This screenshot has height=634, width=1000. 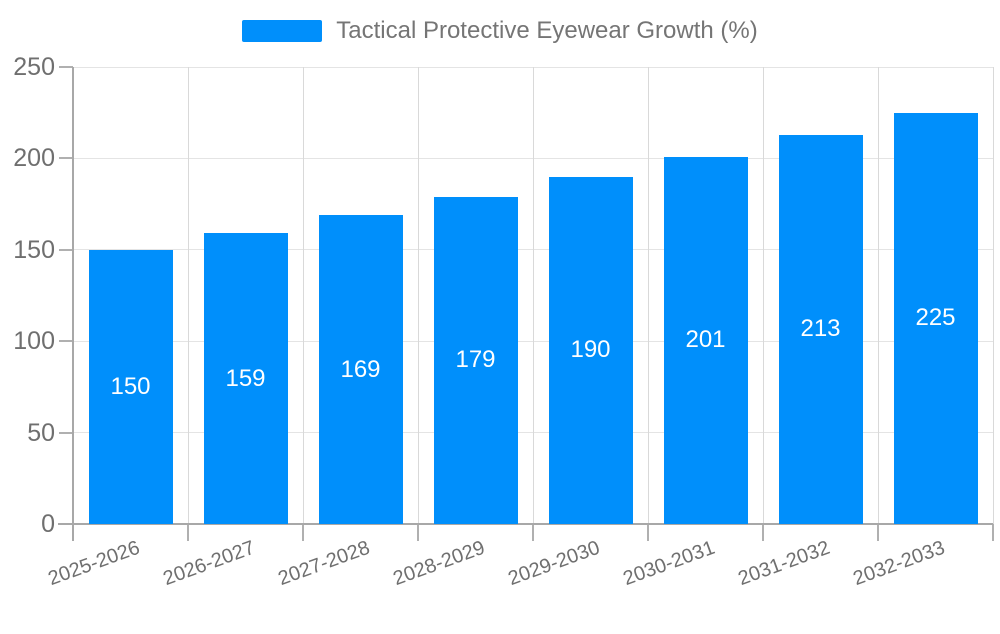 I want to click on bar-value-label: 213, so click(x=820, y=329).